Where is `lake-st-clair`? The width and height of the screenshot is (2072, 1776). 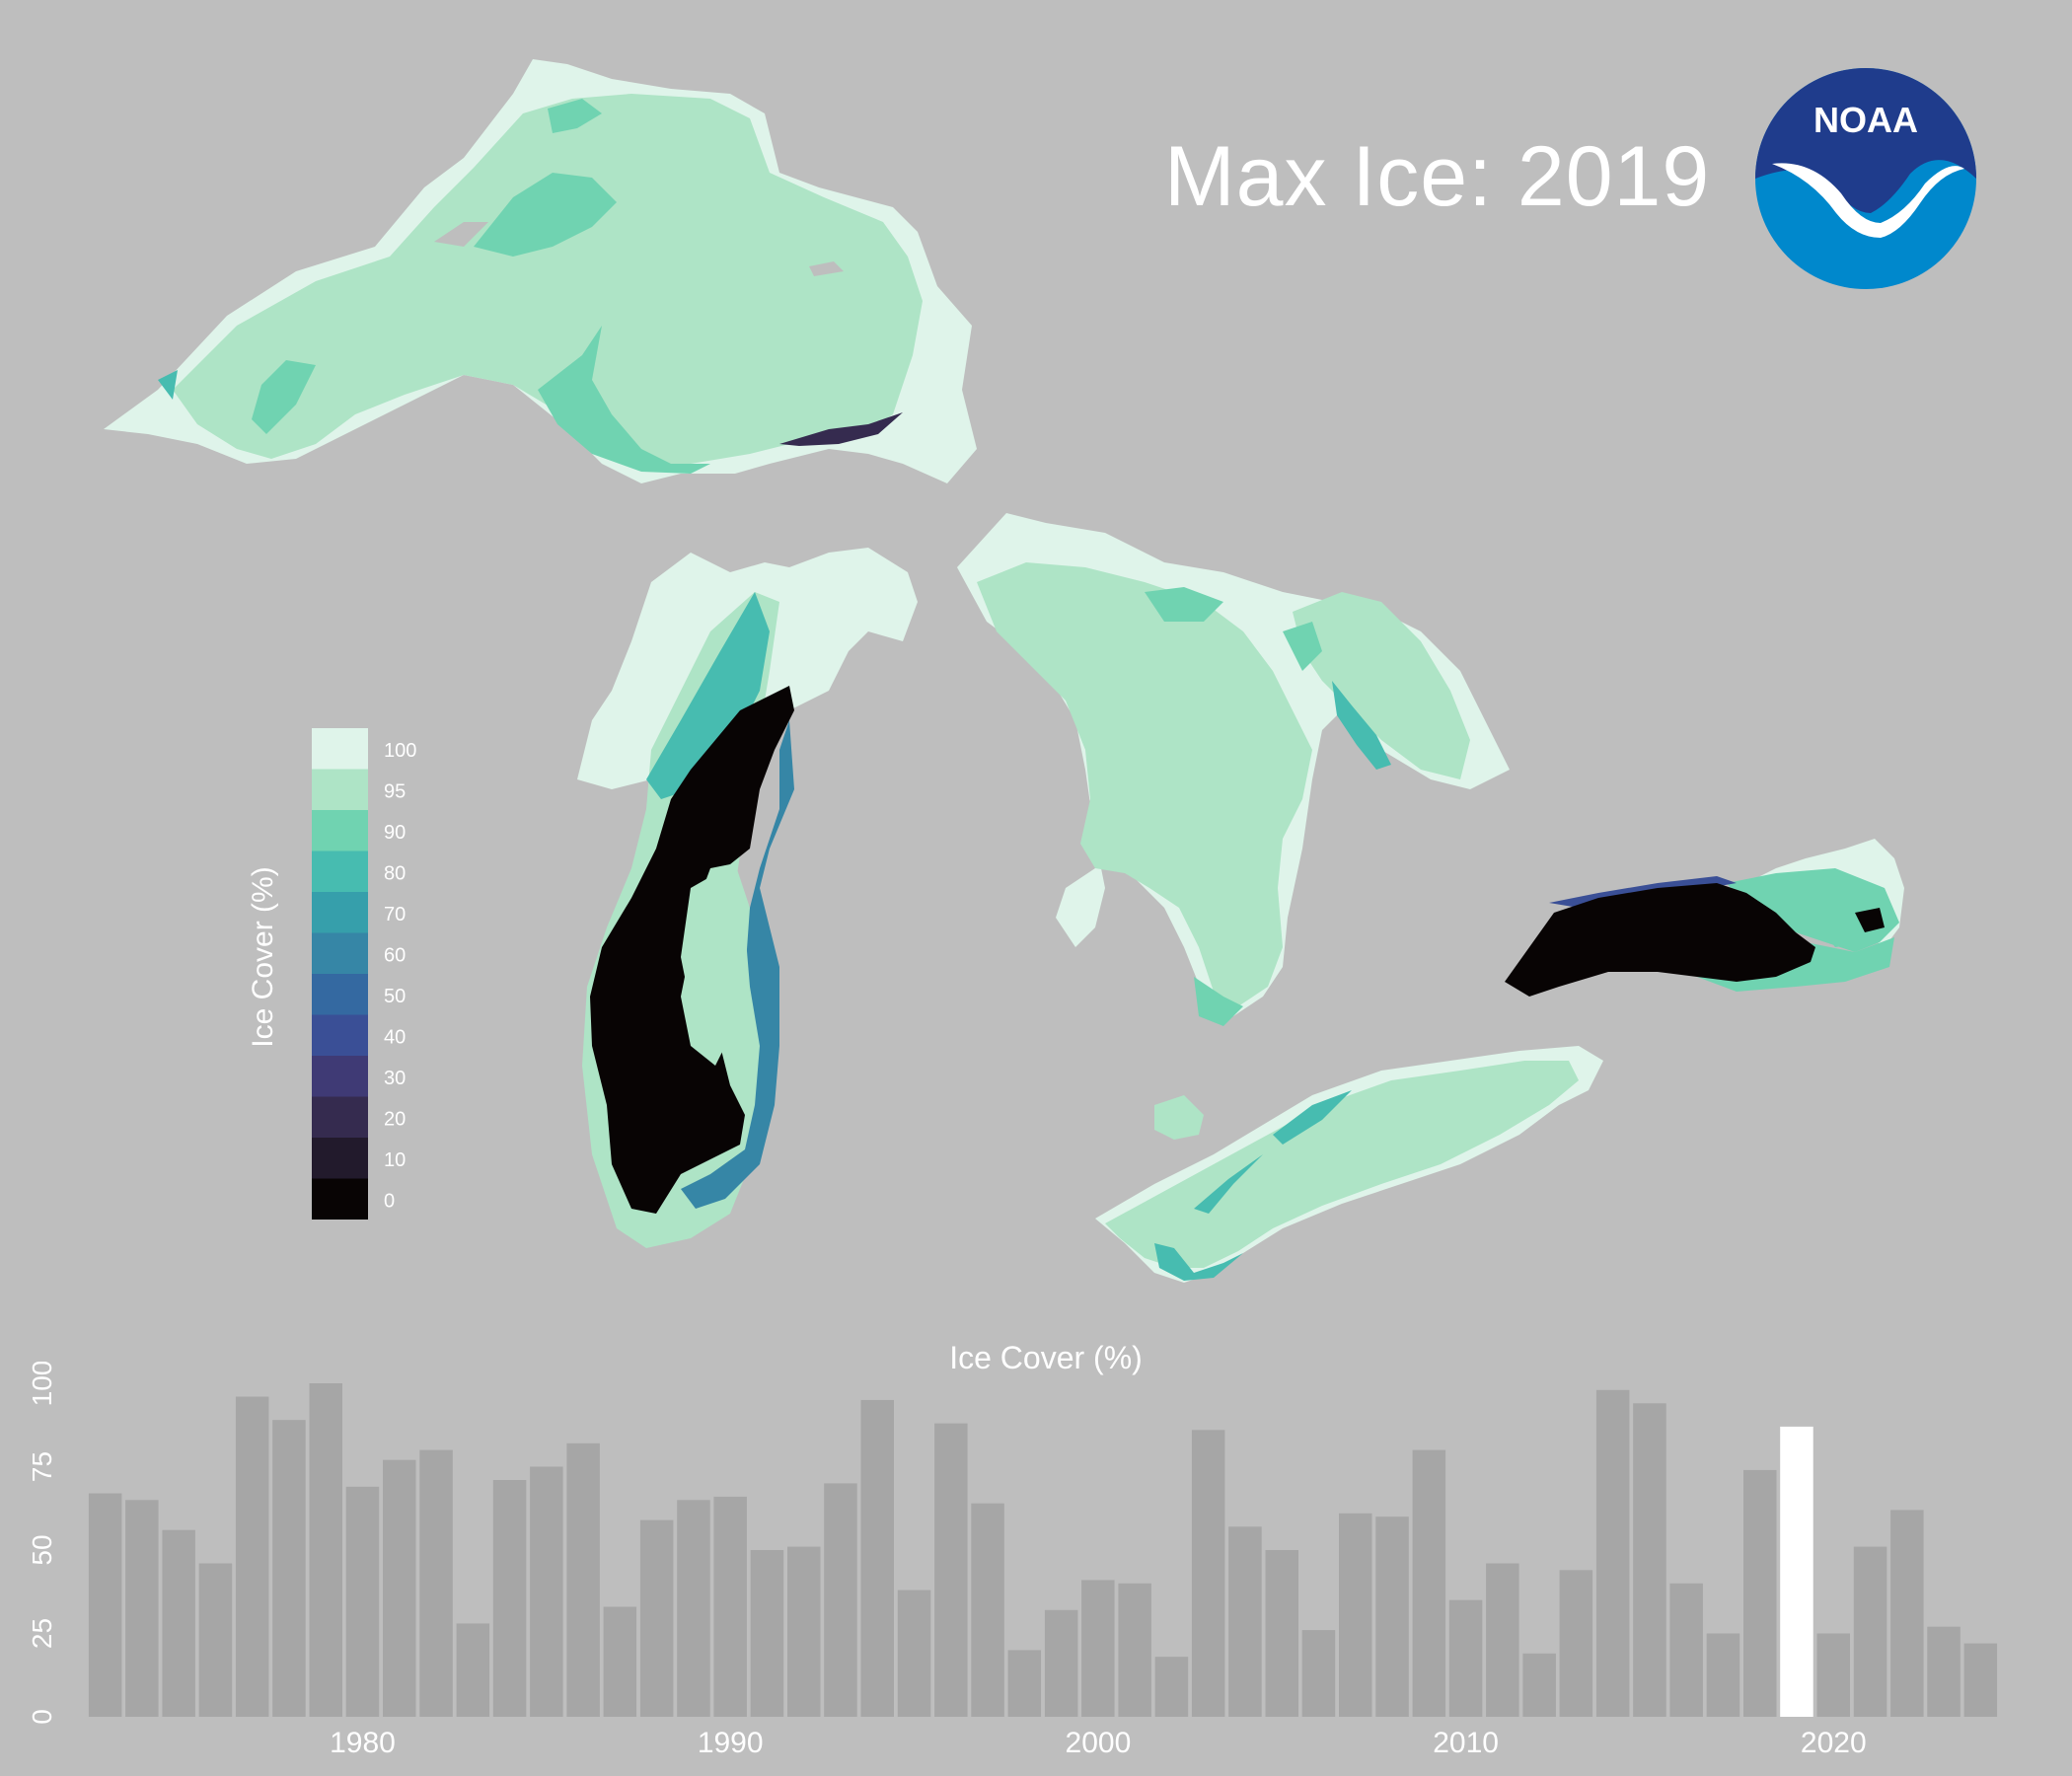 lake-st-clair is located at coordinates (1179, 1118).